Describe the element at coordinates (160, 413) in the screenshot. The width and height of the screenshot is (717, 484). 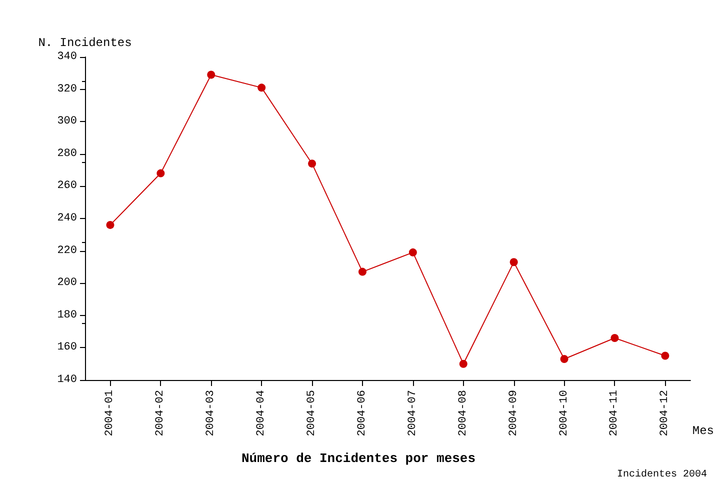
I see `x-tick-label: 2004-02` at that location.